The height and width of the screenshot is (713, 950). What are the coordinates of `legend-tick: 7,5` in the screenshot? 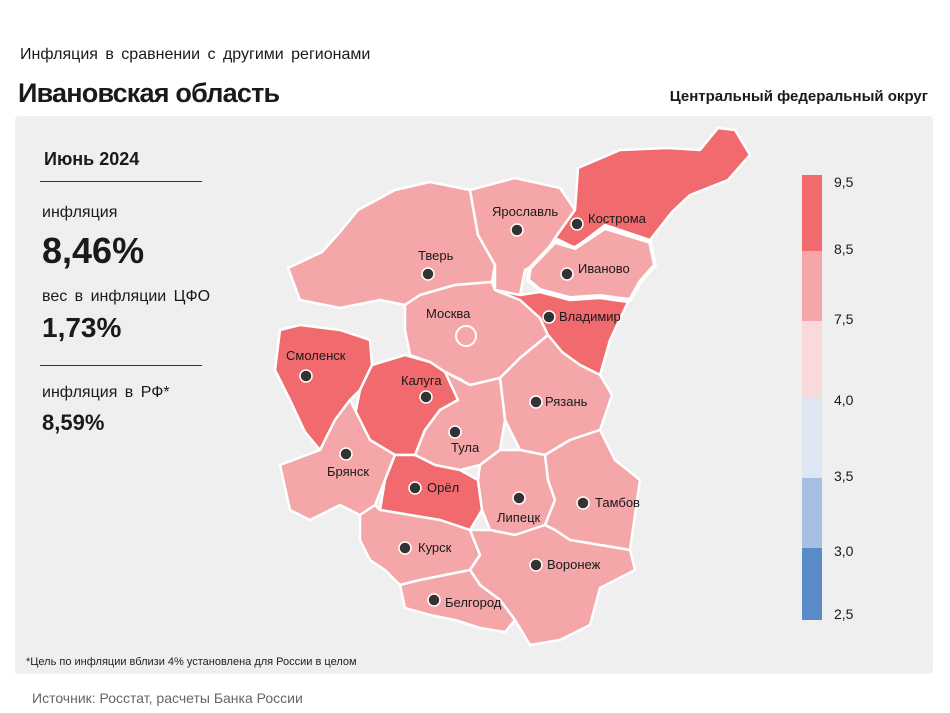 It's located at (844, 319).